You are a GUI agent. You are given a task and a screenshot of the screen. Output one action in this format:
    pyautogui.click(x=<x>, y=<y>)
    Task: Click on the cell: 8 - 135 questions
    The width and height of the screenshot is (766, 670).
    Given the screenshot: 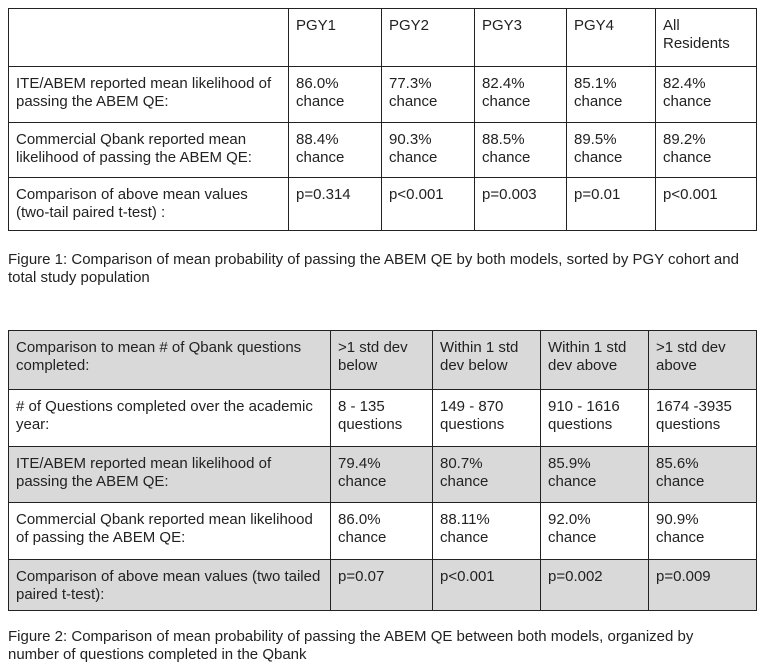 What is the action you would take?
    pyautogui.click(x=381, y=418)
    